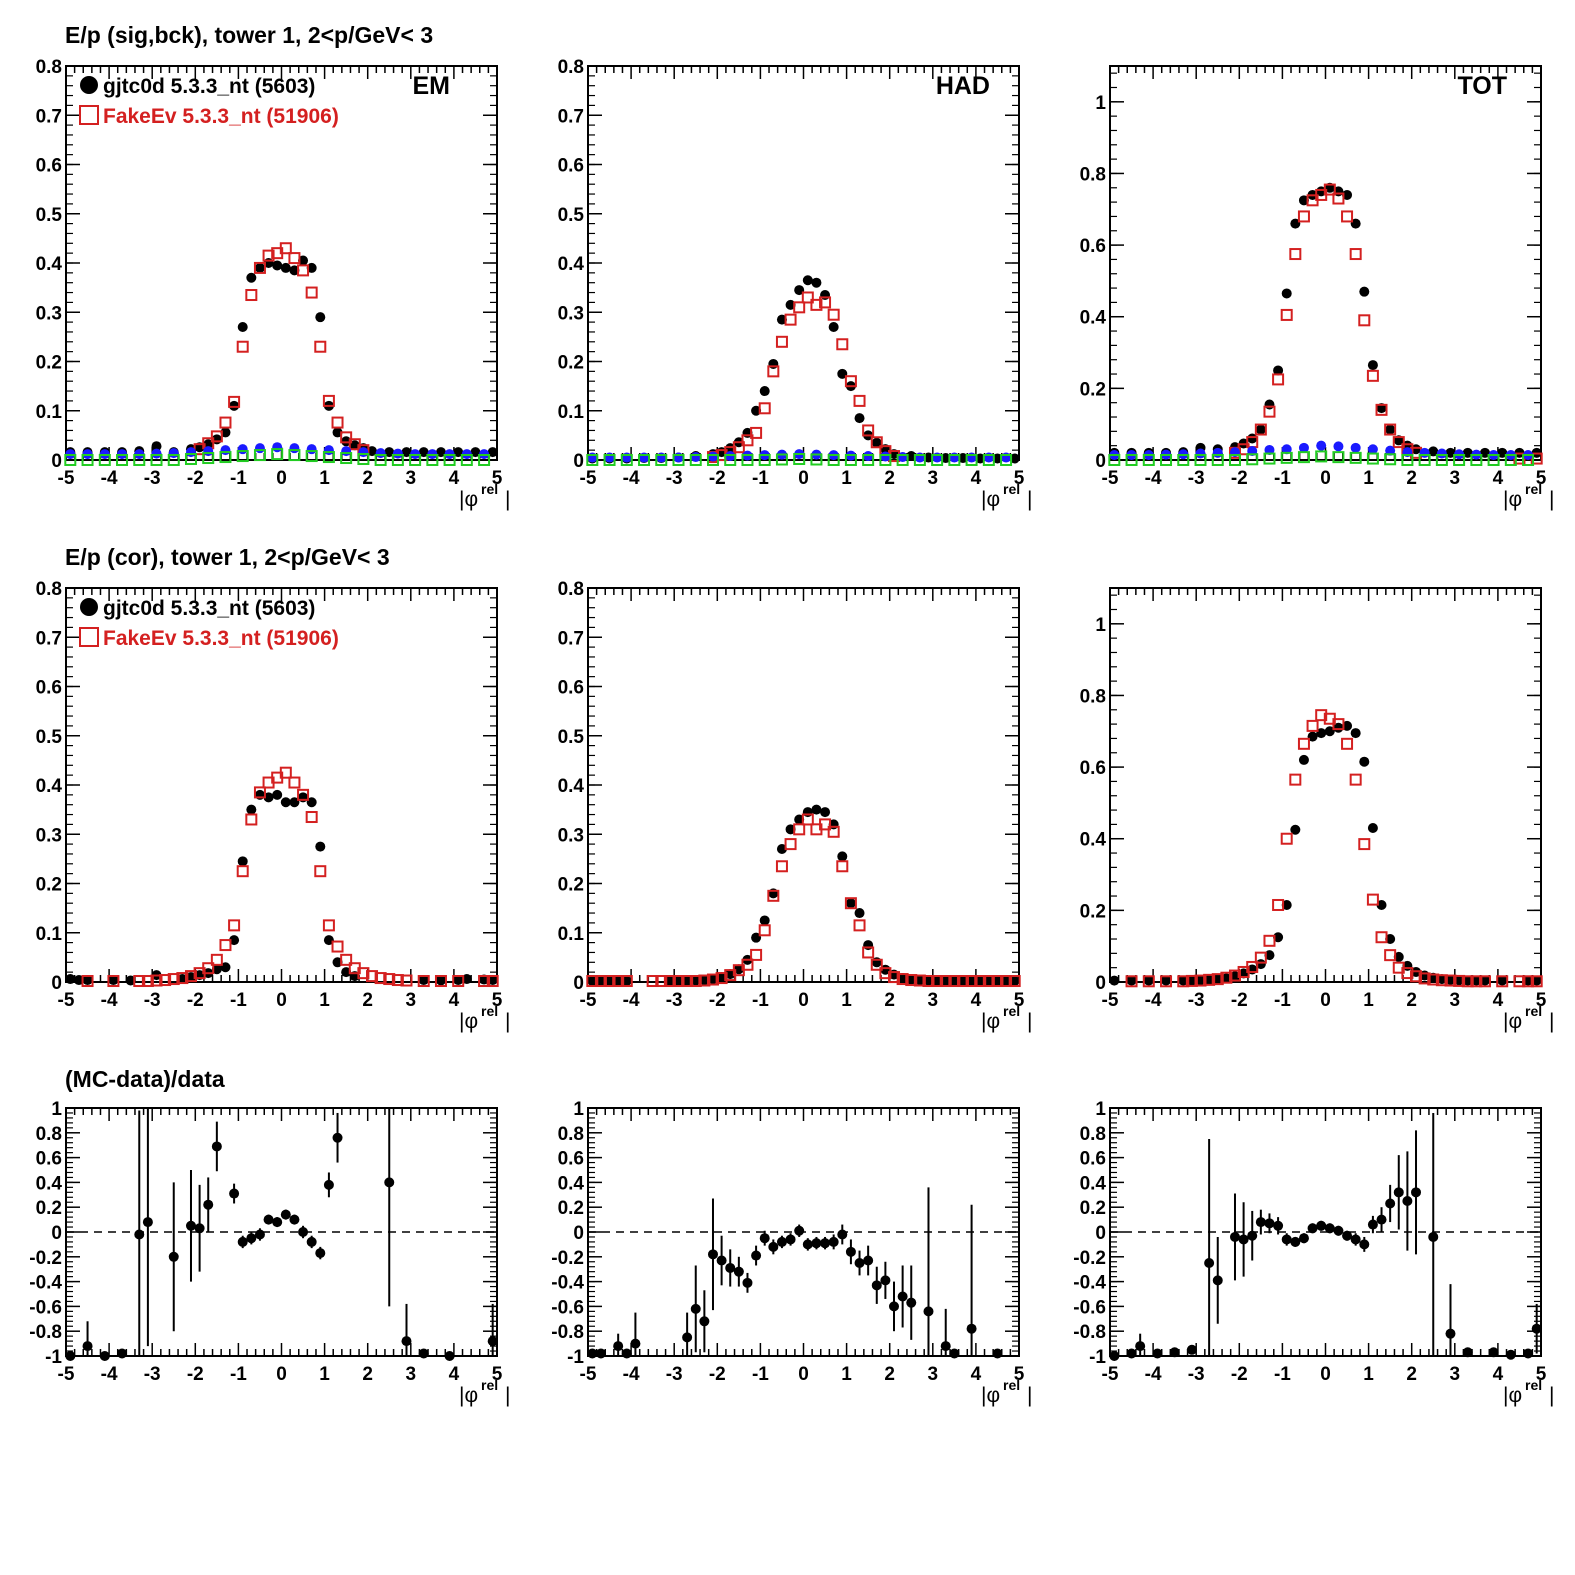 The image size is (1575, 1575). What do you see at coordinates (571, 313) in the screenshot?
I see `y-tick-label: 0.3` at bounding box center [571, 313].